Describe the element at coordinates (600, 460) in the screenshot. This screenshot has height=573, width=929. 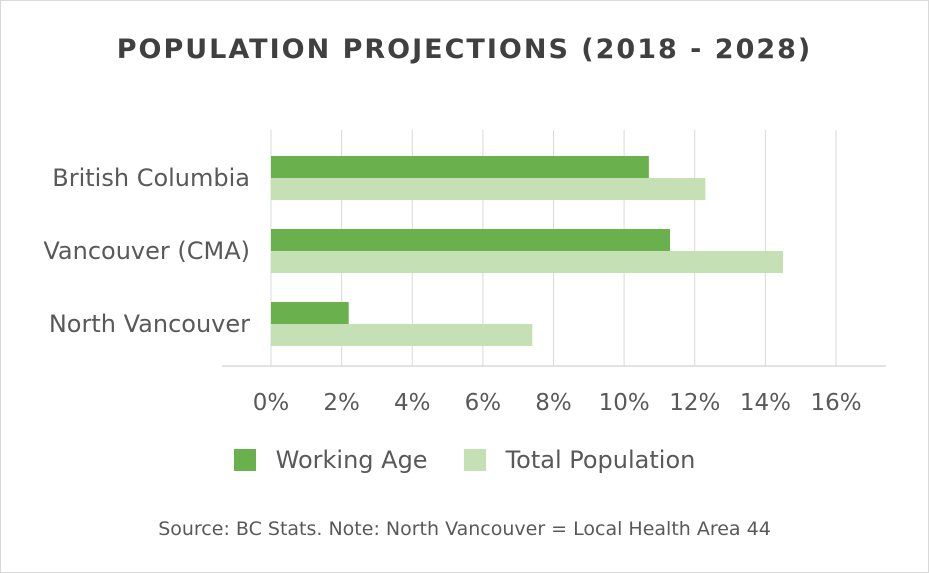
I see `legend-label-total-population: Total Population` at that location.